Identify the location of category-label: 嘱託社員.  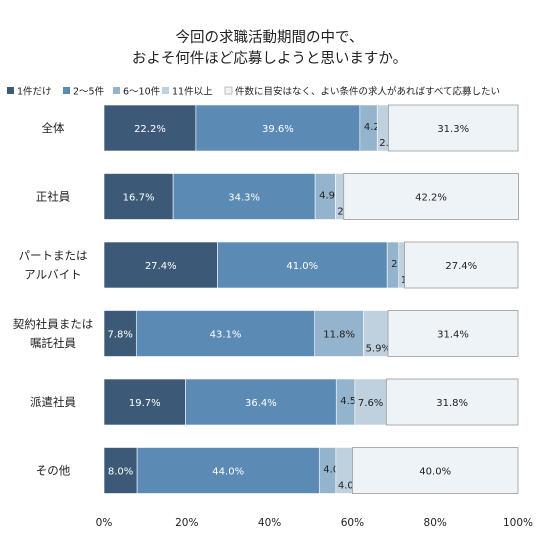
(53, 343).